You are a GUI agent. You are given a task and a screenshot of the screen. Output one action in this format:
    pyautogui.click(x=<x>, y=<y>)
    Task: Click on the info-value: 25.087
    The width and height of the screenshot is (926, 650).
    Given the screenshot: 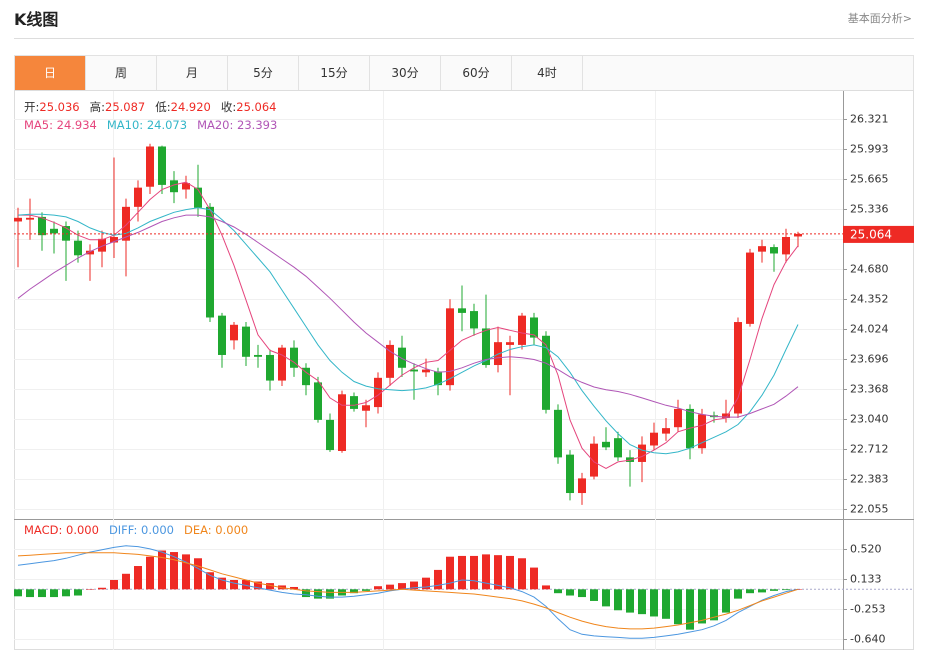 What is the action you would take?
    pyautogui.click(x=125, y=107)
    